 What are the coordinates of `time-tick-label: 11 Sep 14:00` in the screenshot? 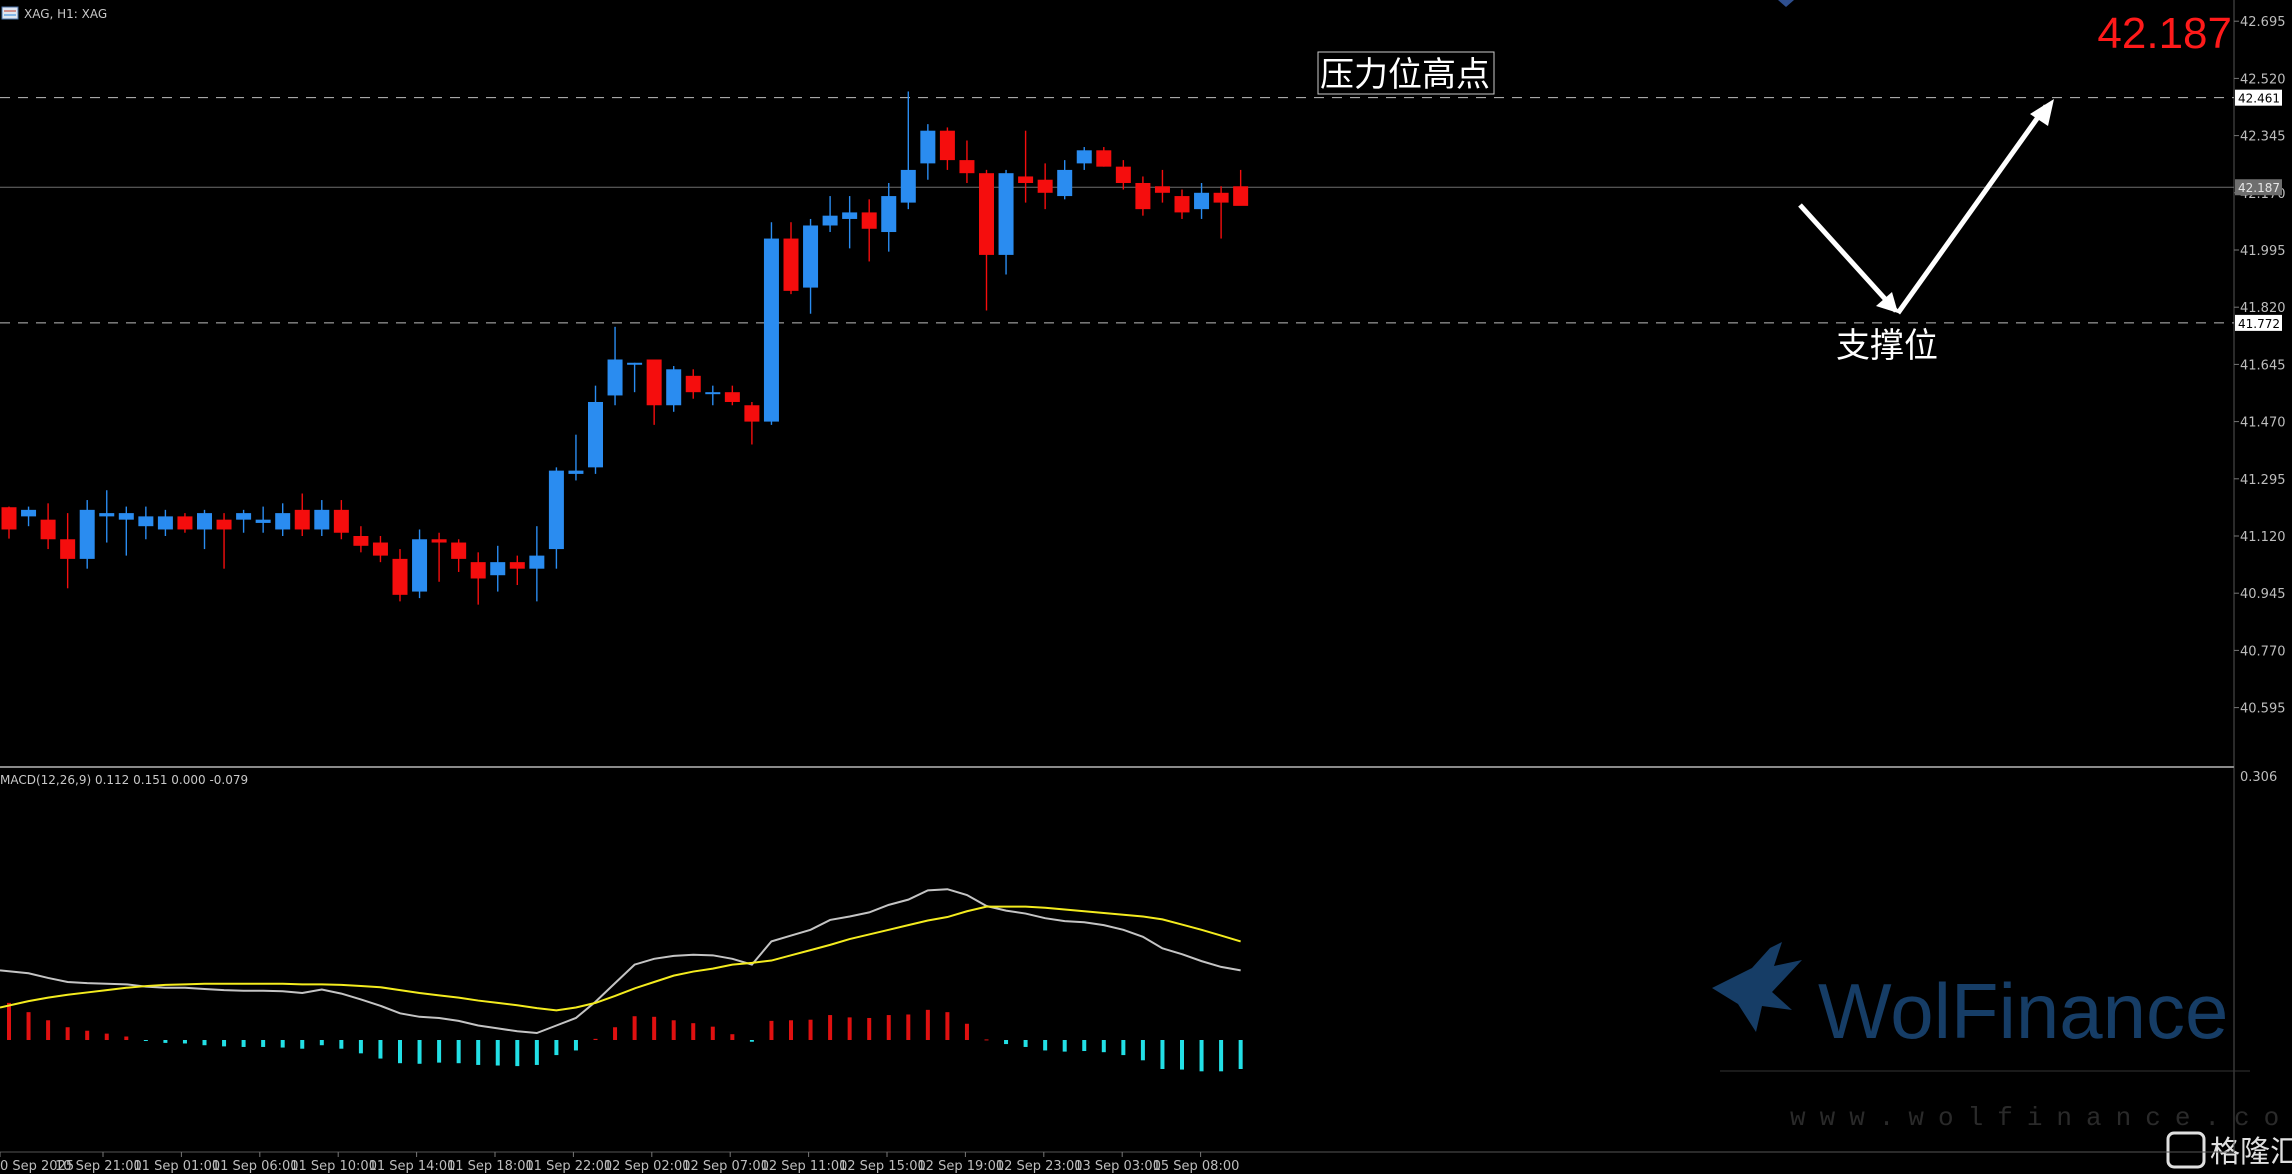 It's located at (412, 1166).